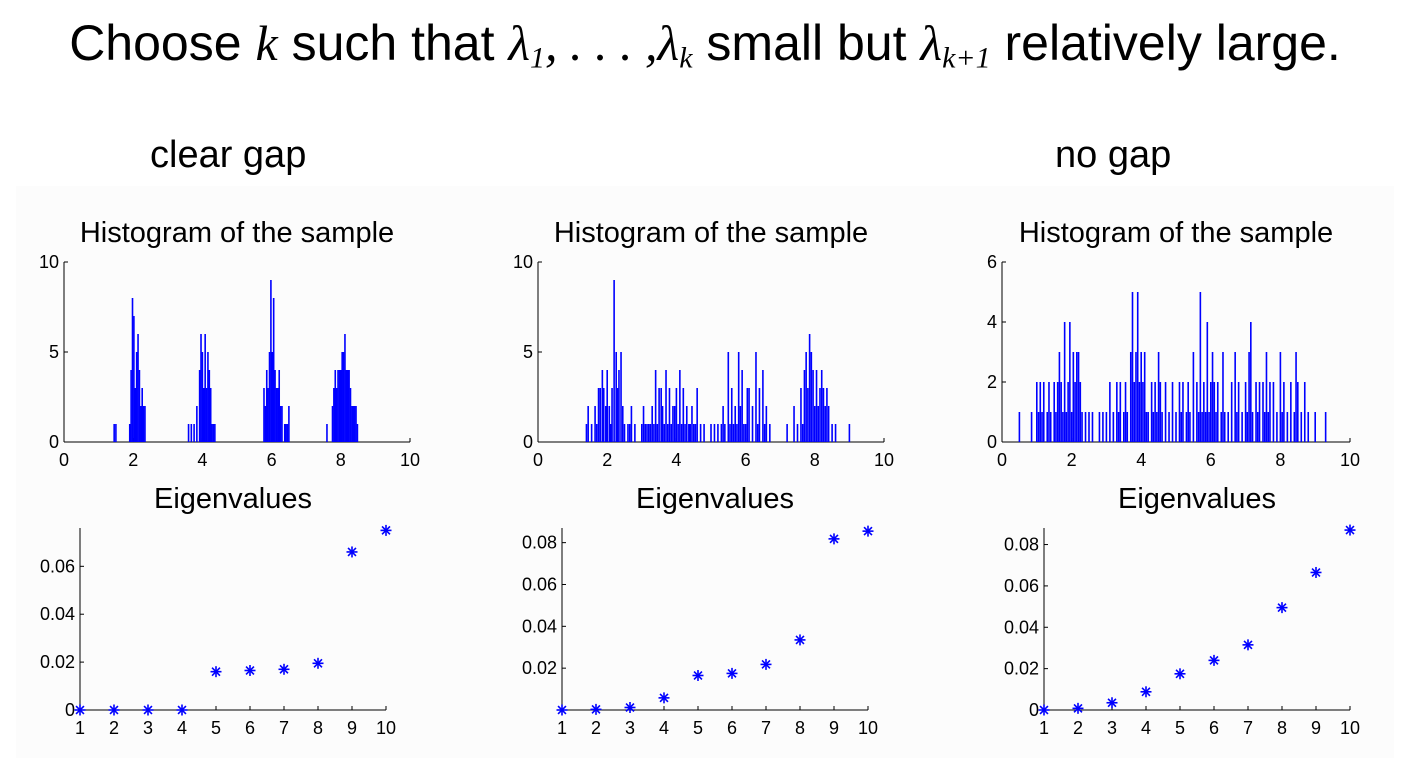 The height and width of the screenshot is (764, 1410). Describe the element at coordinates (284, 728) in the screenshot. I see `x-tick-label: 7` at that location.